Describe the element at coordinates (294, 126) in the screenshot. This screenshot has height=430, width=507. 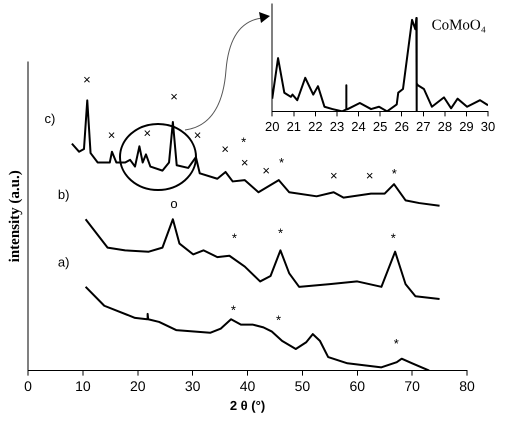
I see `x-tick-label: 21` at that location.